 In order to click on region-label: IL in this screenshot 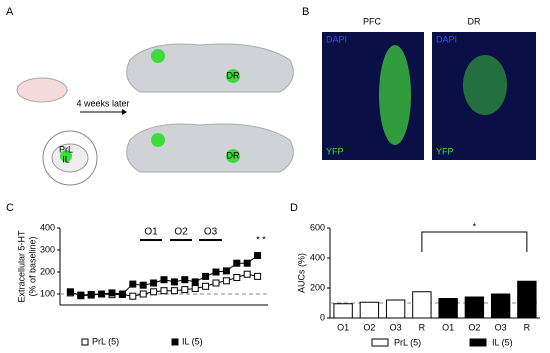, I will do `click(66, 159)`.